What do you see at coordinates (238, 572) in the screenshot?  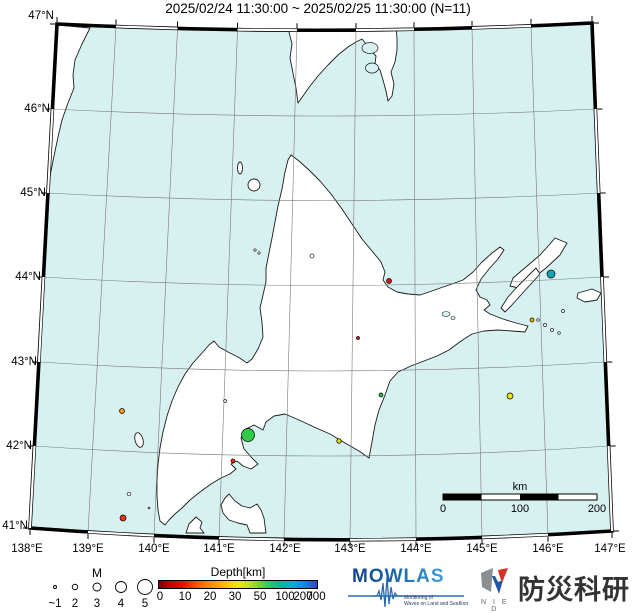 I see `depth-legend-title: Depth[km]` at bounding box center [238, 572].